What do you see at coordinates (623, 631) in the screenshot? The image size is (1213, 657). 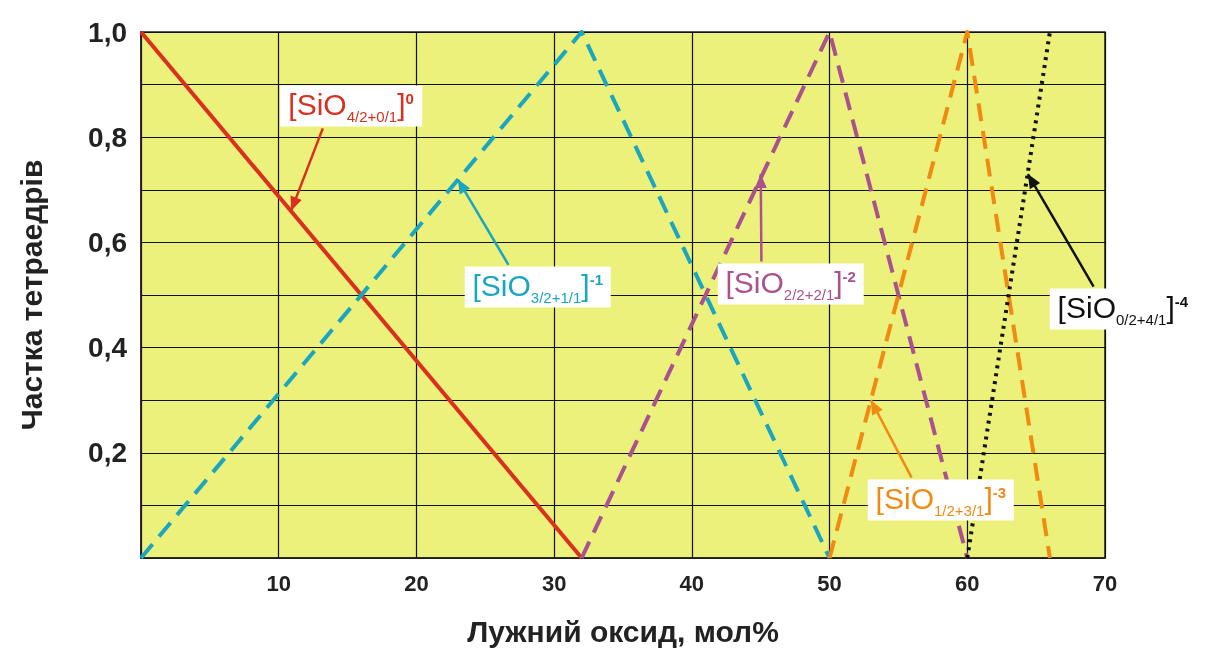 I see `x-axis-title: Лужний оксид, мол%` at bounding box center [623, 631].